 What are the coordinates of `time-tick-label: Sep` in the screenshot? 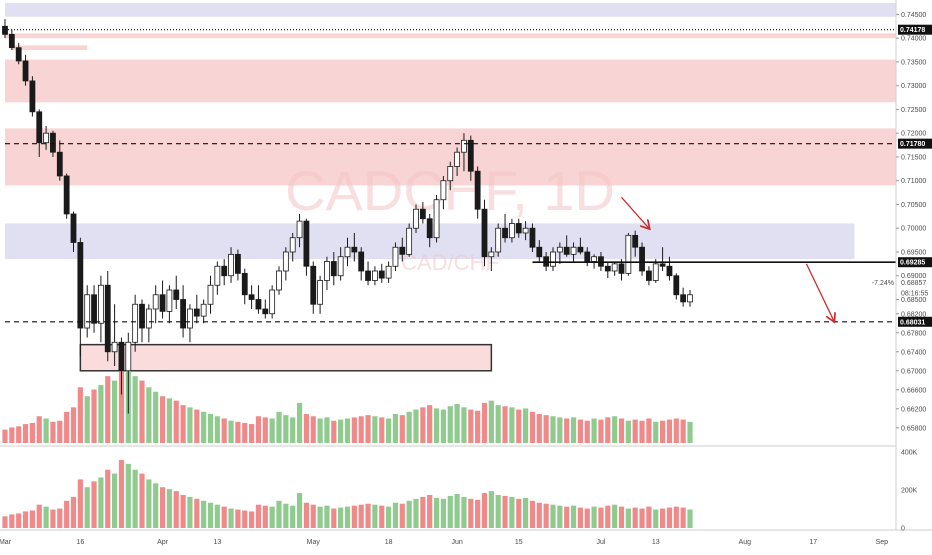 It's located at (882, 542).